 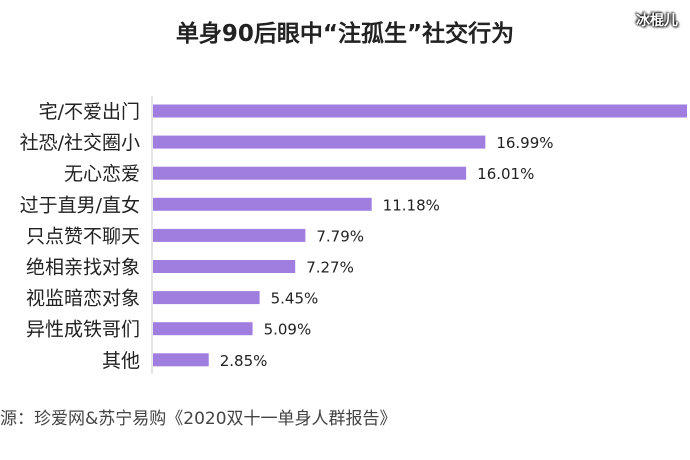 I want to click on category-label: 只点赞不聊天, so click(x=83, y=236).